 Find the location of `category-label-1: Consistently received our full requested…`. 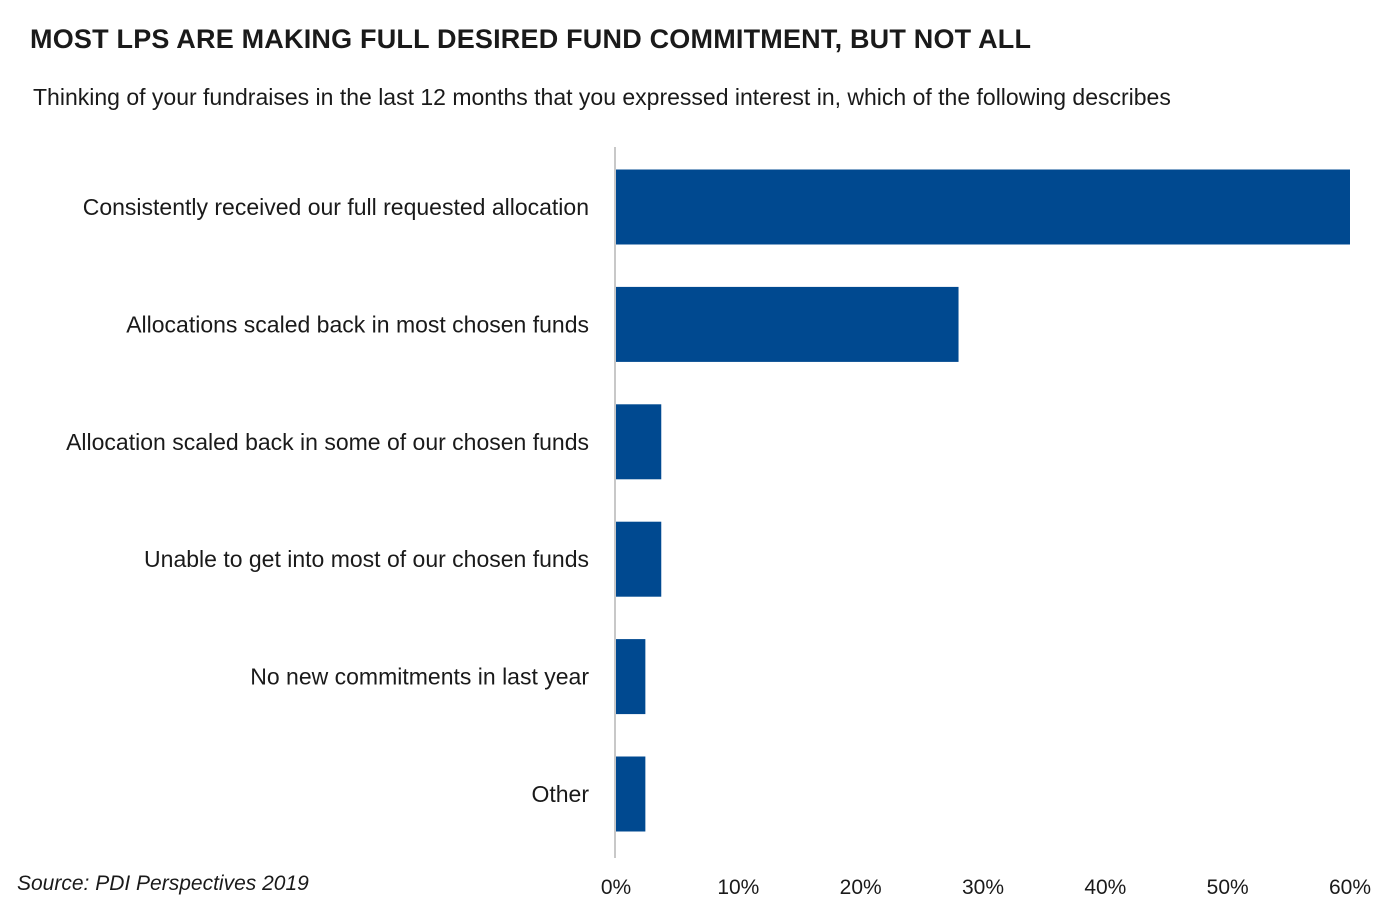

category-label-1: Consistently received our full requested… is located at coordinates (336, 207).